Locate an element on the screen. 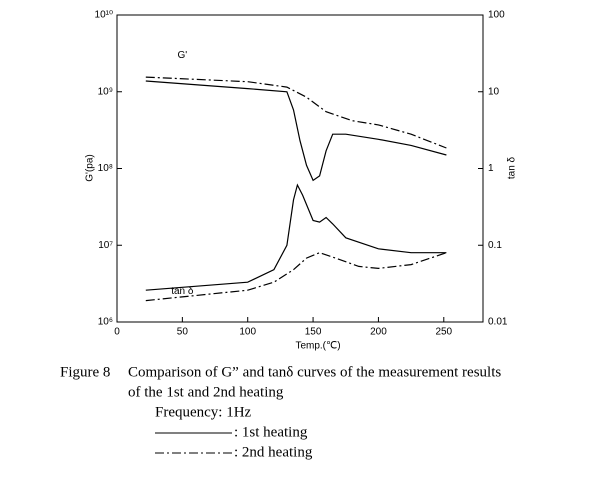  y2-tick-label: 0.01 is located at coordinates (498, 322).